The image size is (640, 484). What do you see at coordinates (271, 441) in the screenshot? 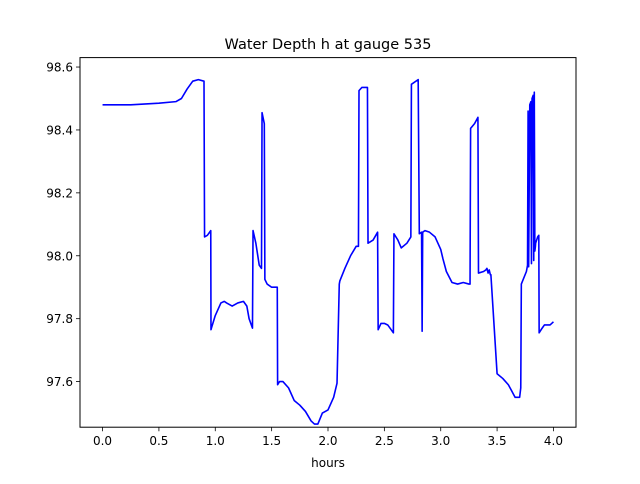
I see `x-tick-label: 1.5` at bounding box center [271, 441].